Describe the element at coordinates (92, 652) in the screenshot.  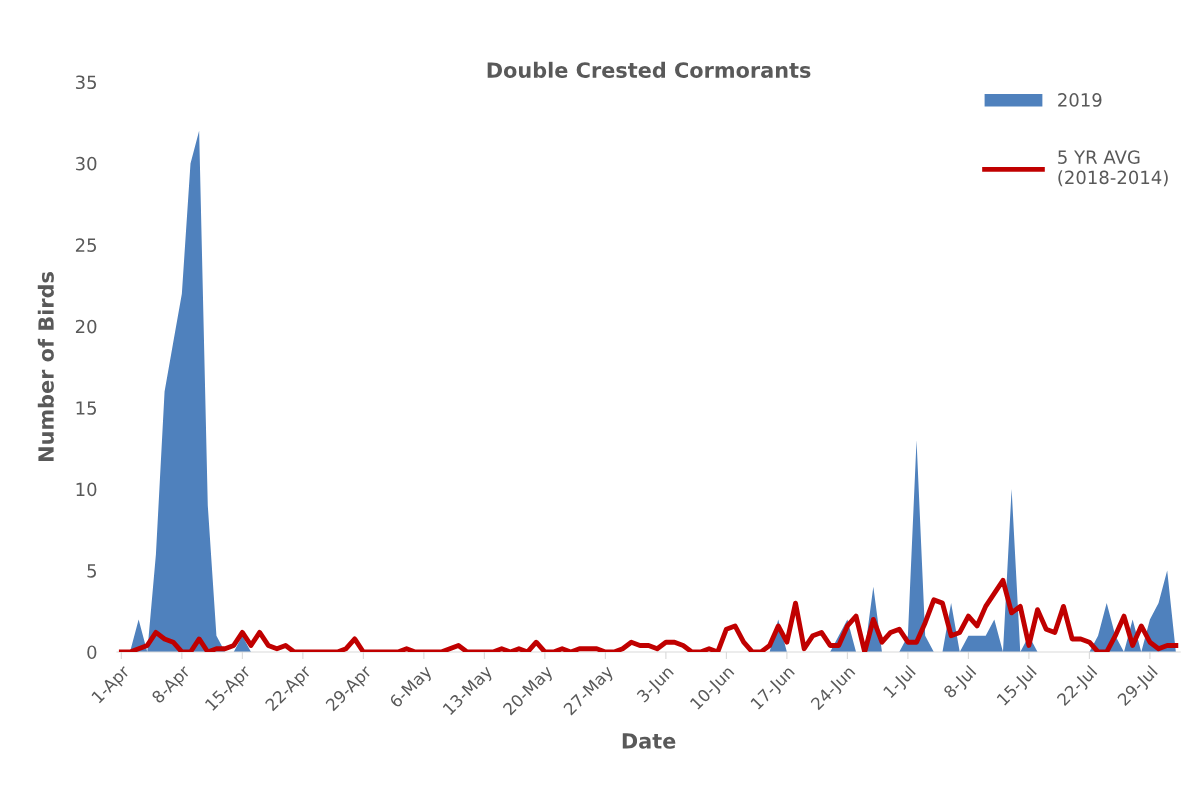
I see `y-tick-label: 0` at that location.